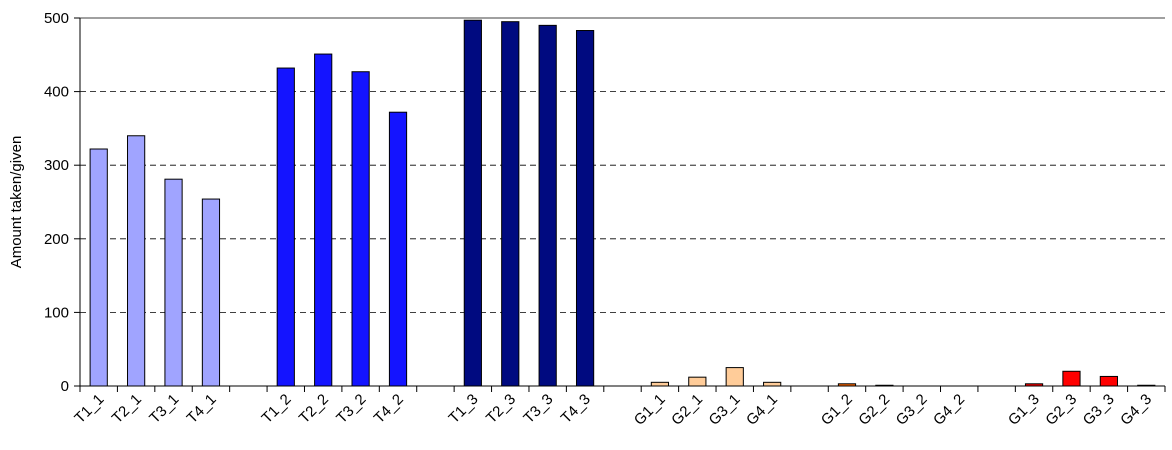  Describe the element at coordinates (56, 165) in the screenshot. I see `y-tick-label: 300` at that location.